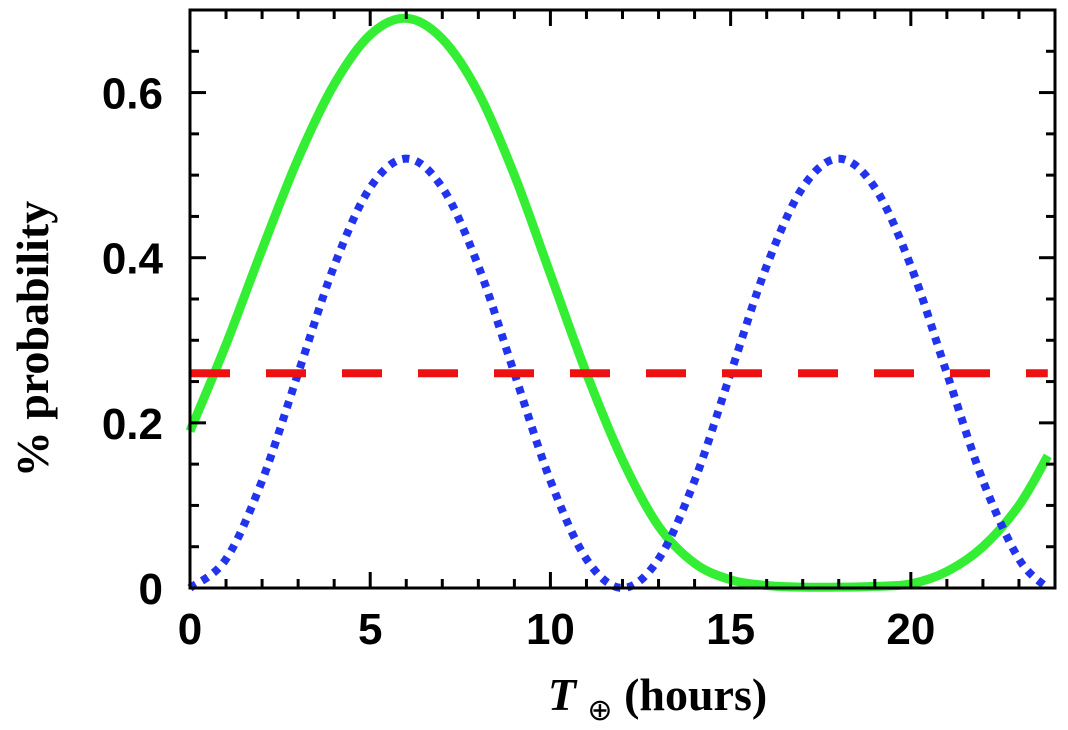  I want to click on y-tick-label: 0.2, so click(132, 424).